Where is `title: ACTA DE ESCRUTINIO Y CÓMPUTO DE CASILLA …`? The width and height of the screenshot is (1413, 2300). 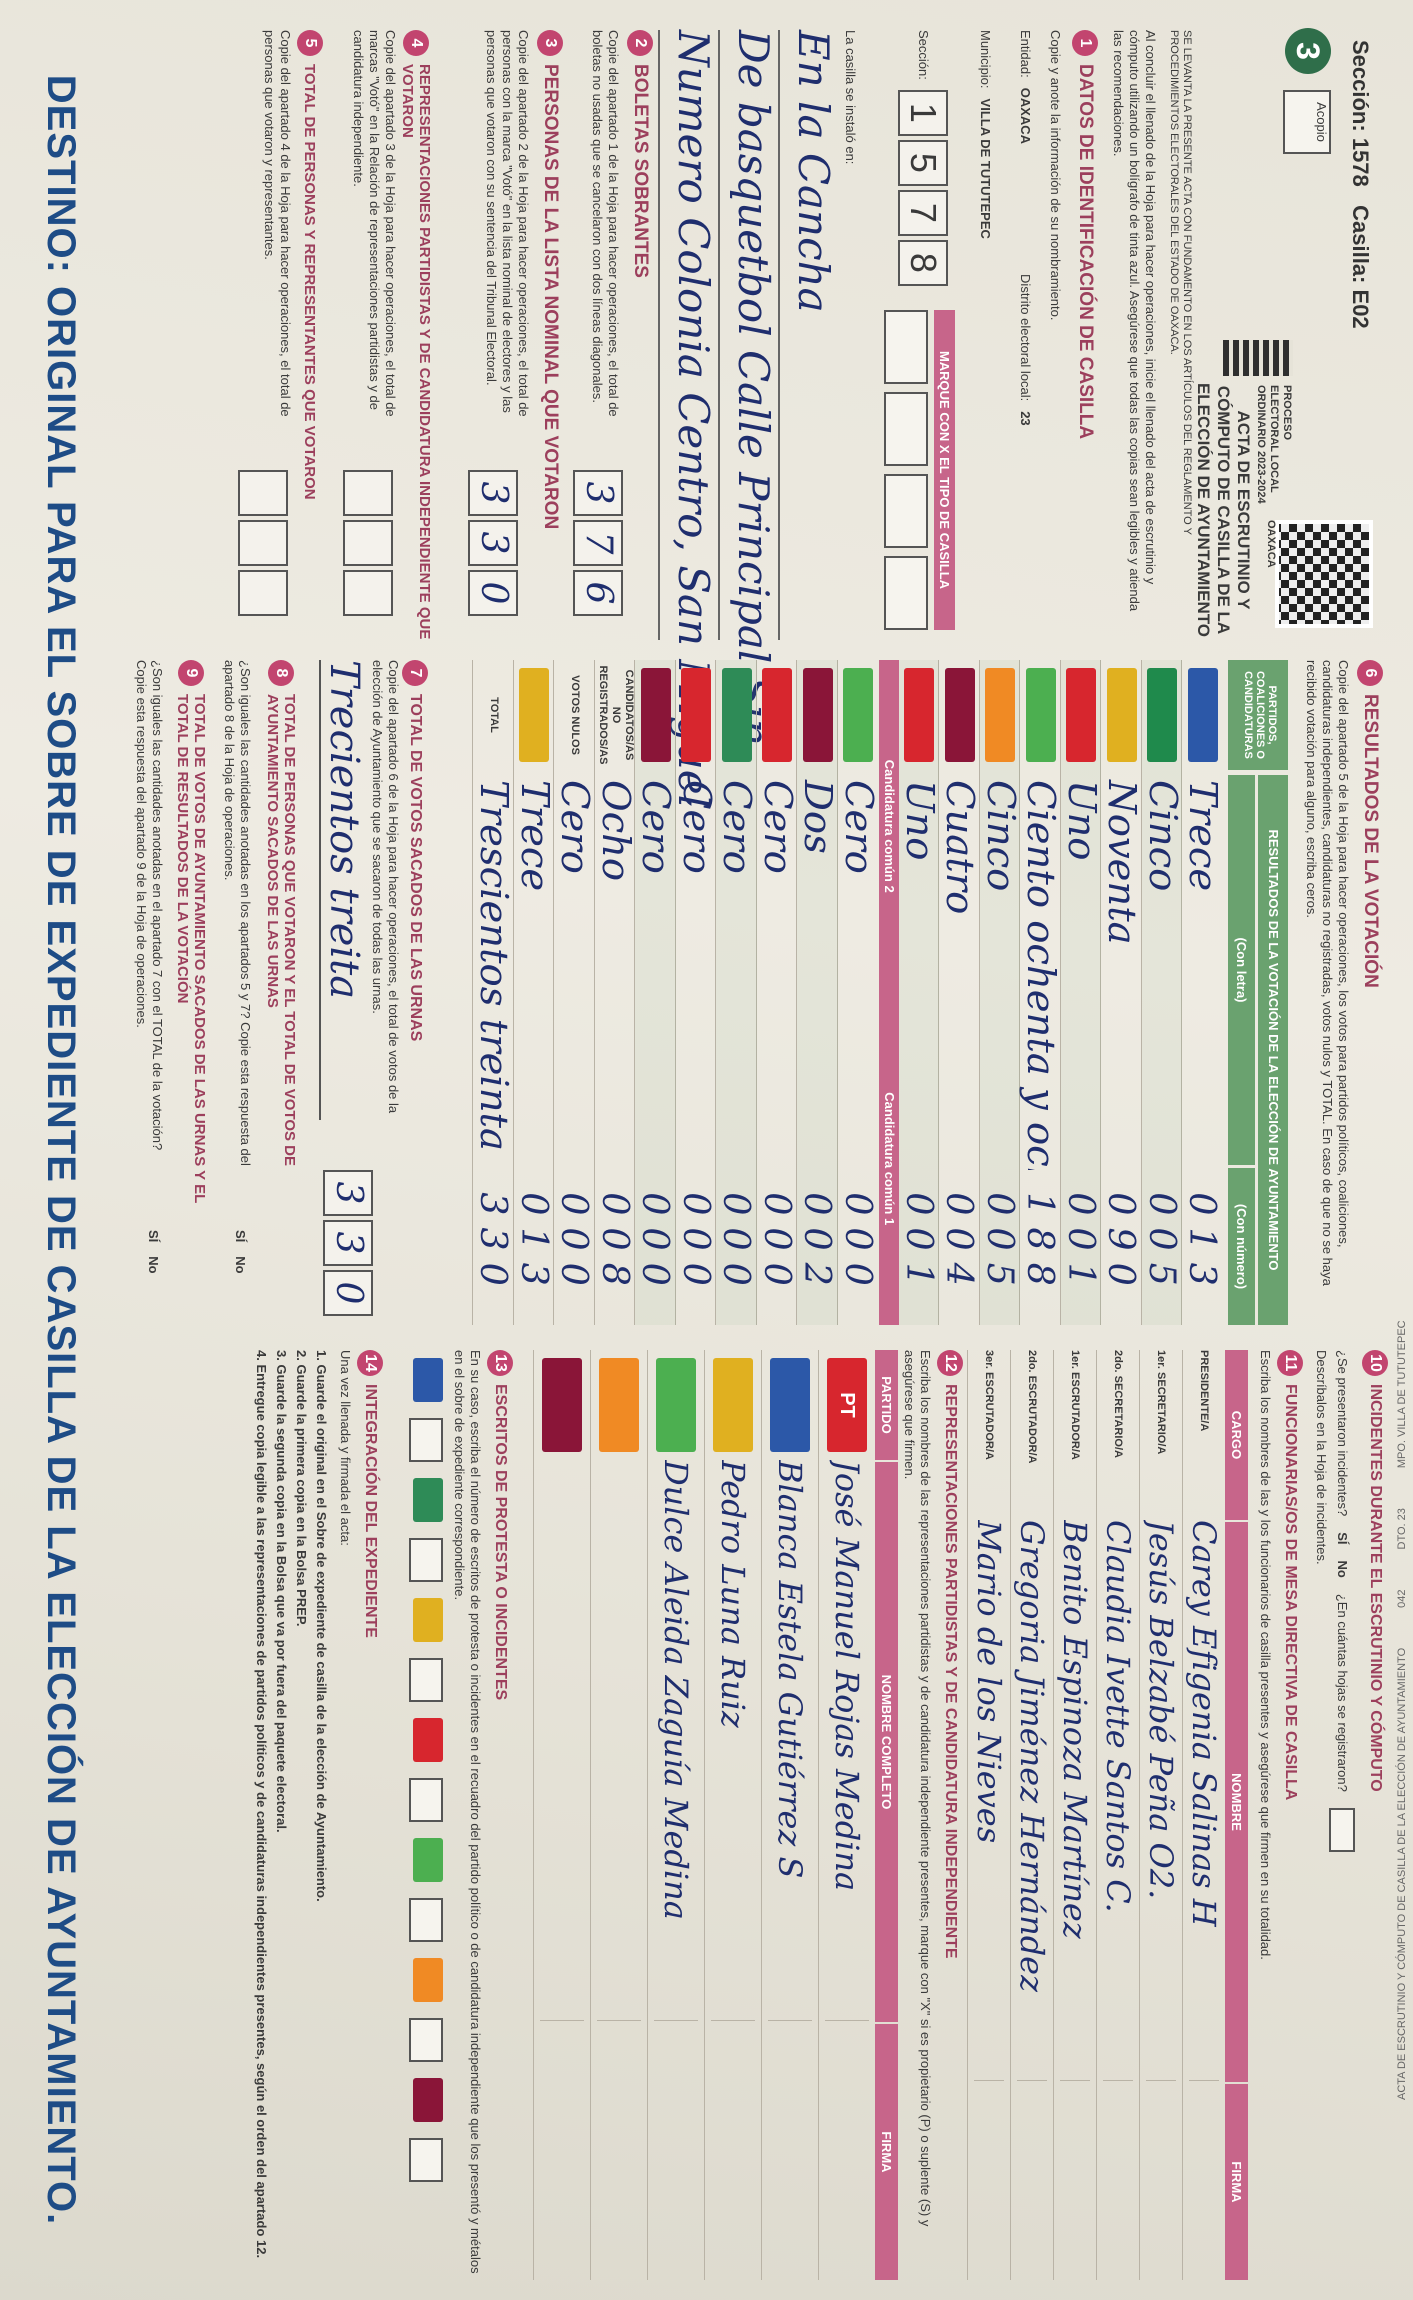
title: ACTA DE ESCRUTINIO Y CÓMPUTO DE CASILLA … is located at coordinates (1223, 510).